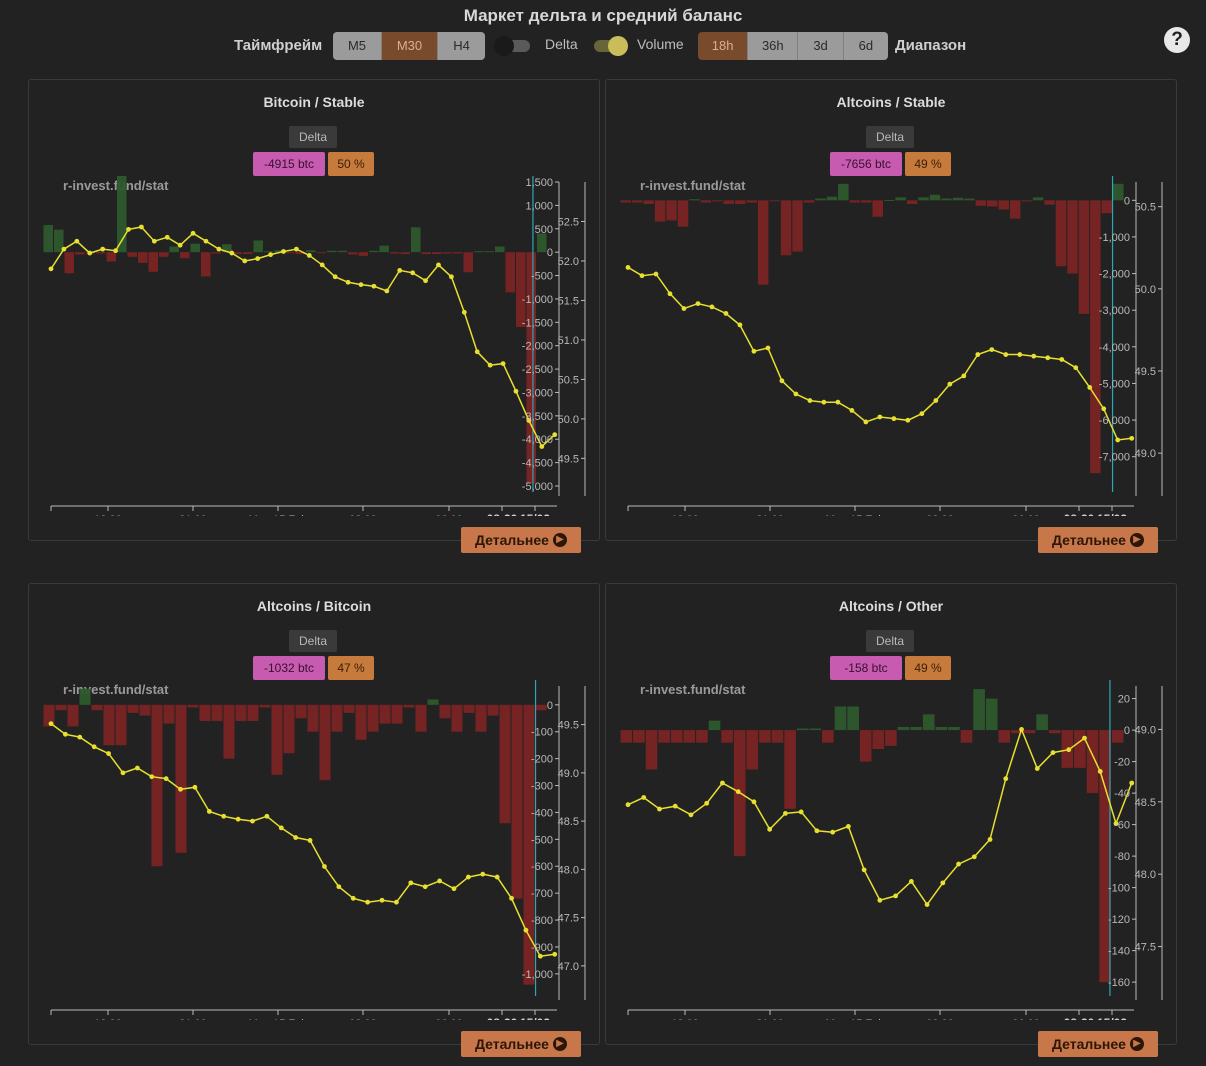 Image resolution: width=1206 pixels, height=1066 pixels. What do you see at coordinates (278, 45) in the screenshot?
I see `timeframe-label: Таймфрейм` at bounding box center [278, 45].